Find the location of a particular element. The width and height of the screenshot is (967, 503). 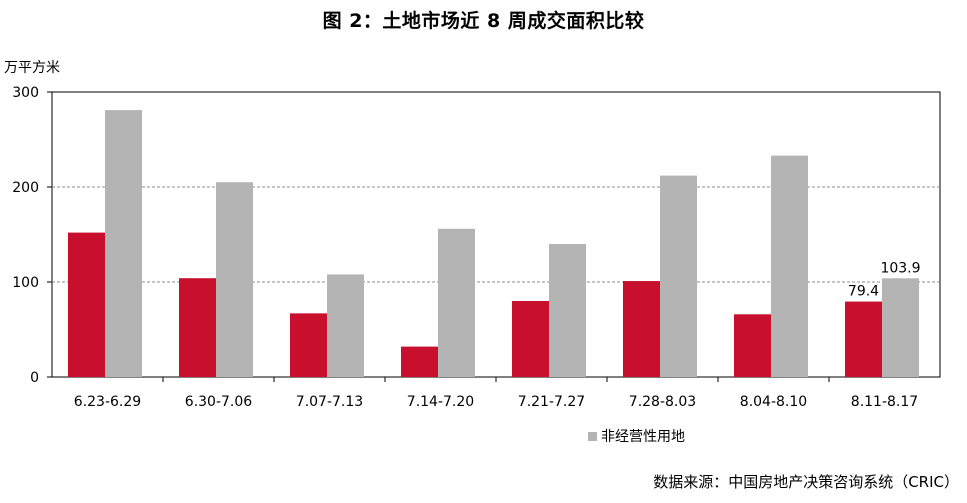

y-tick-label: 300 is located at coordinates (25, 93).